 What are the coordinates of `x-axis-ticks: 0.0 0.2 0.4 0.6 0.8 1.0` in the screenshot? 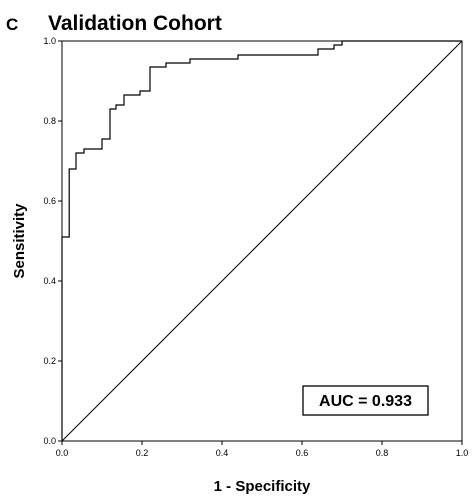 It's located at (262, 449).